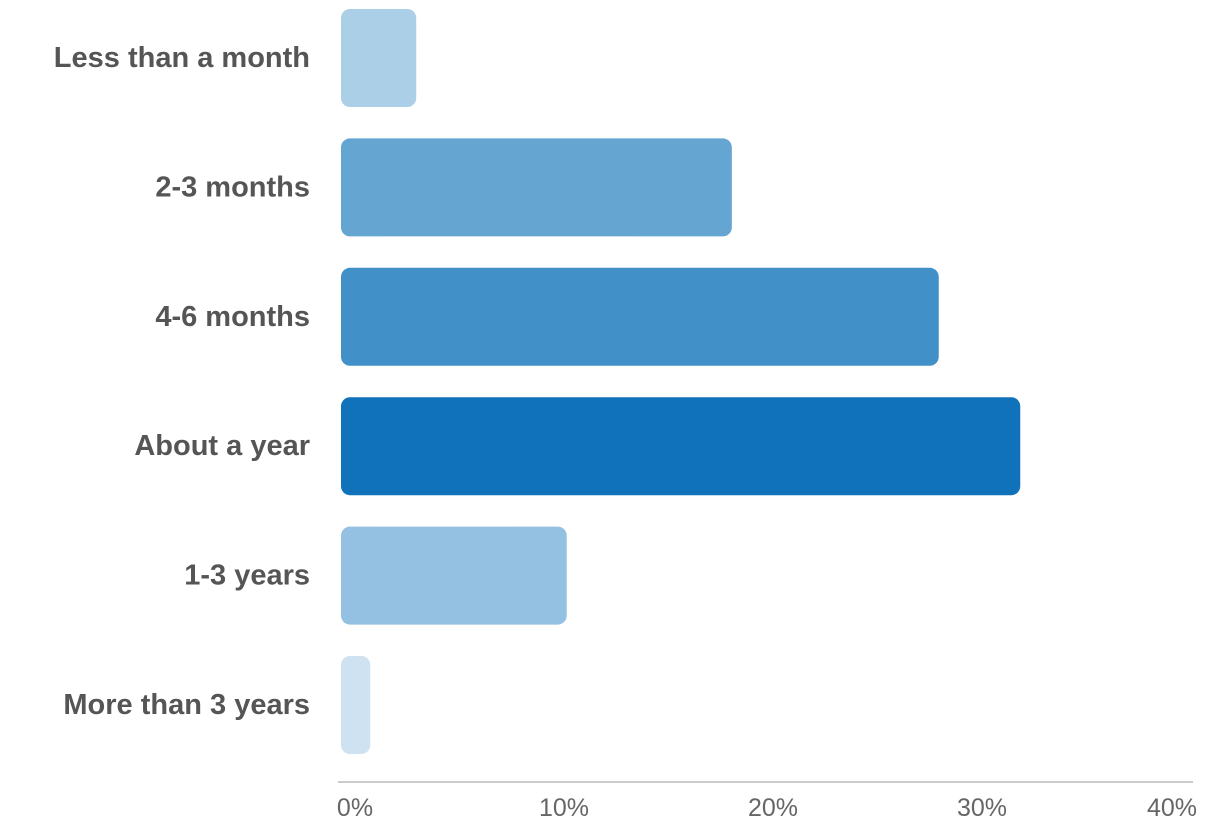 This screenshot has height=819, width=1226. What do you see at coordinates (773, 806) in the screenshot?
I see `x-tick-label: 20%` at bounding box center [773, 806].